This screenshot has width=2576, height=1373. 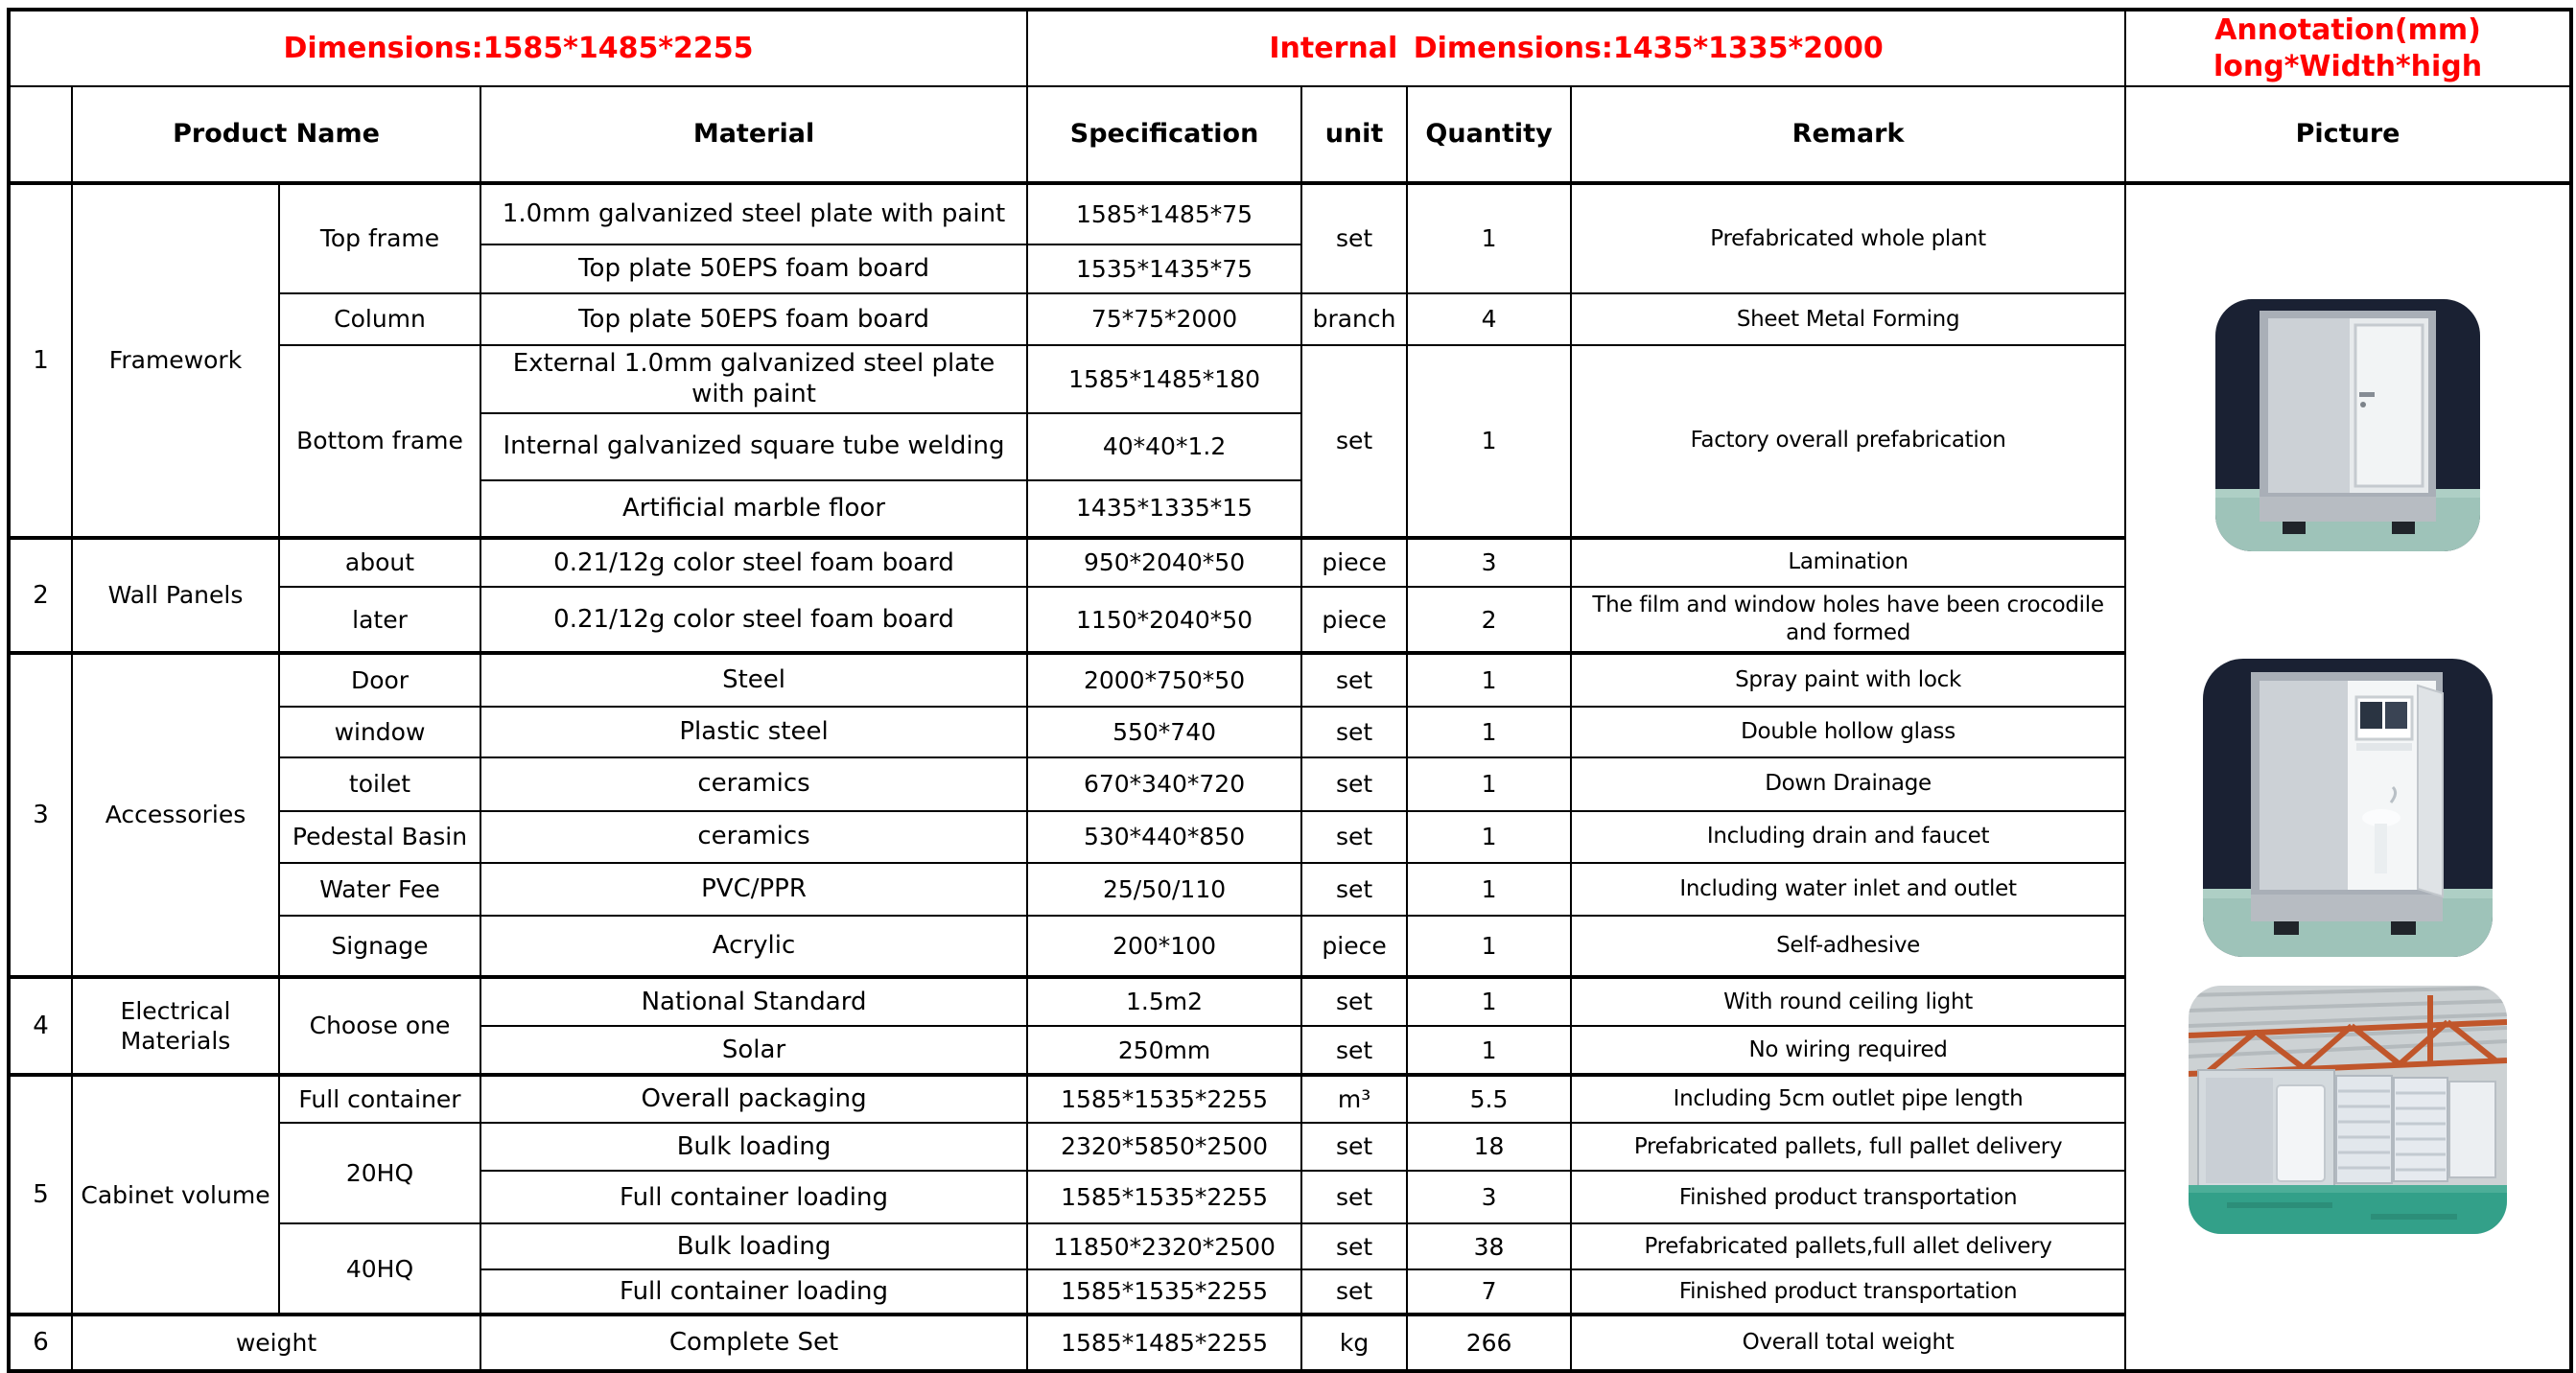 I want to click on header-unit: unit, so click(x=1354, y=134).